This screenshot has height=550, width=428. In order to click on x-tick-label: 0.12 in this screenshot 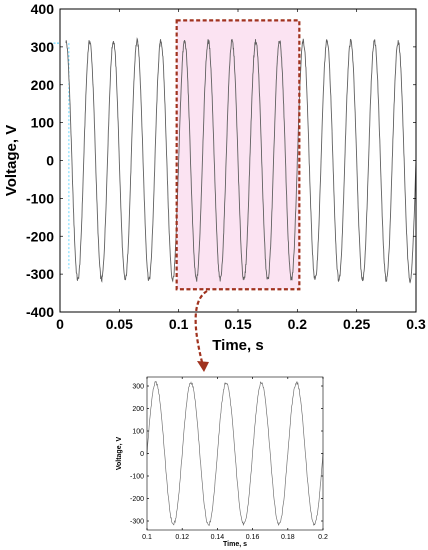, I will do `click(182, 537)`.